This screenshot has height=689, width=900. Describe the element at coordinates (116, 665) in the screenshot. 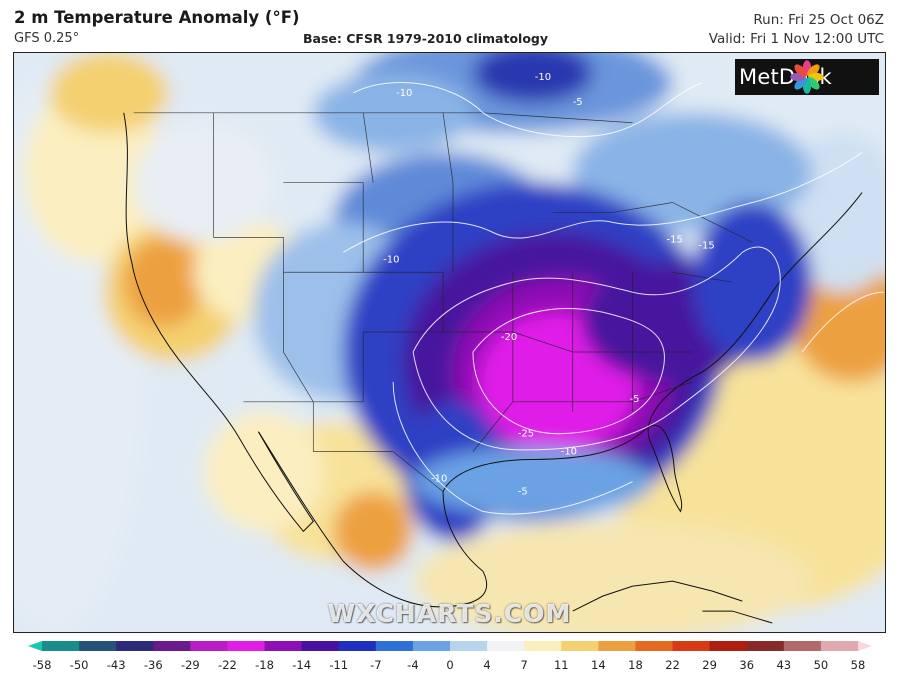

I see `colorbar-tick-label: -43` at that location.